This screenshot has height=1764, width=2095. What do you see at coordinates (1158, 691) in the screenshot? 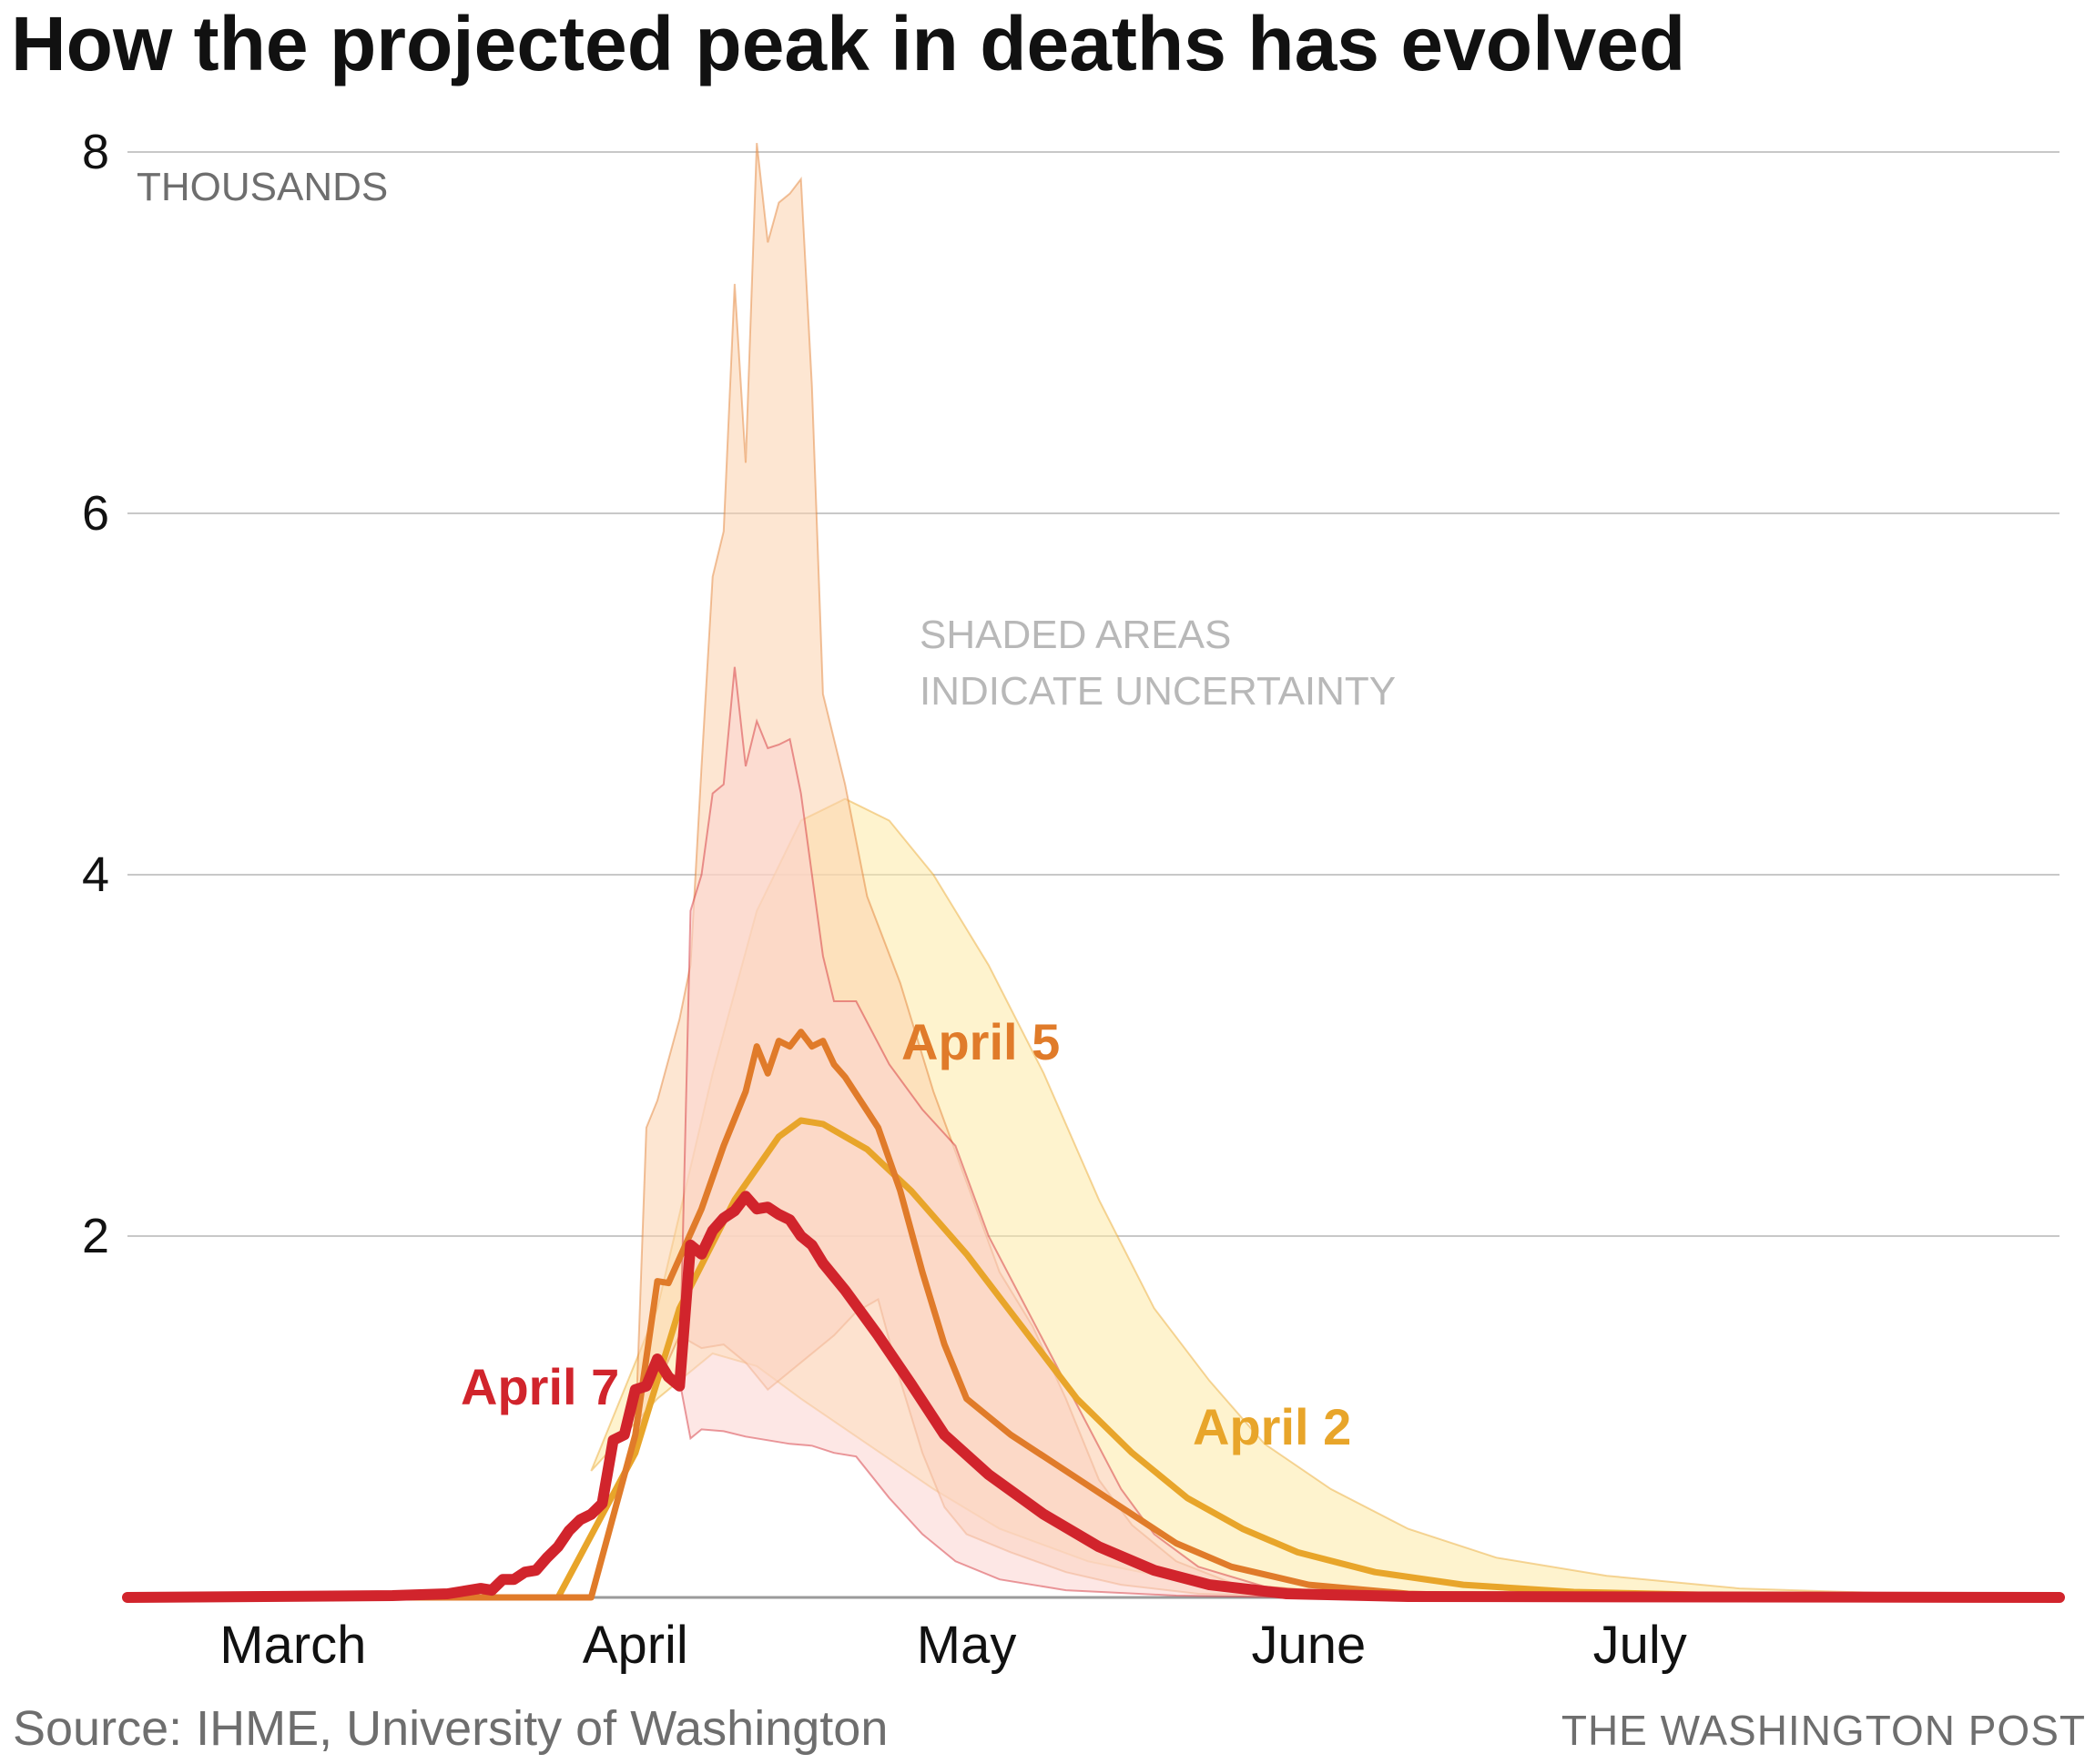
I see `uncertainty-note-line-2: INDICATE UNCERTAINTY` at bounding box center [1158, 691].